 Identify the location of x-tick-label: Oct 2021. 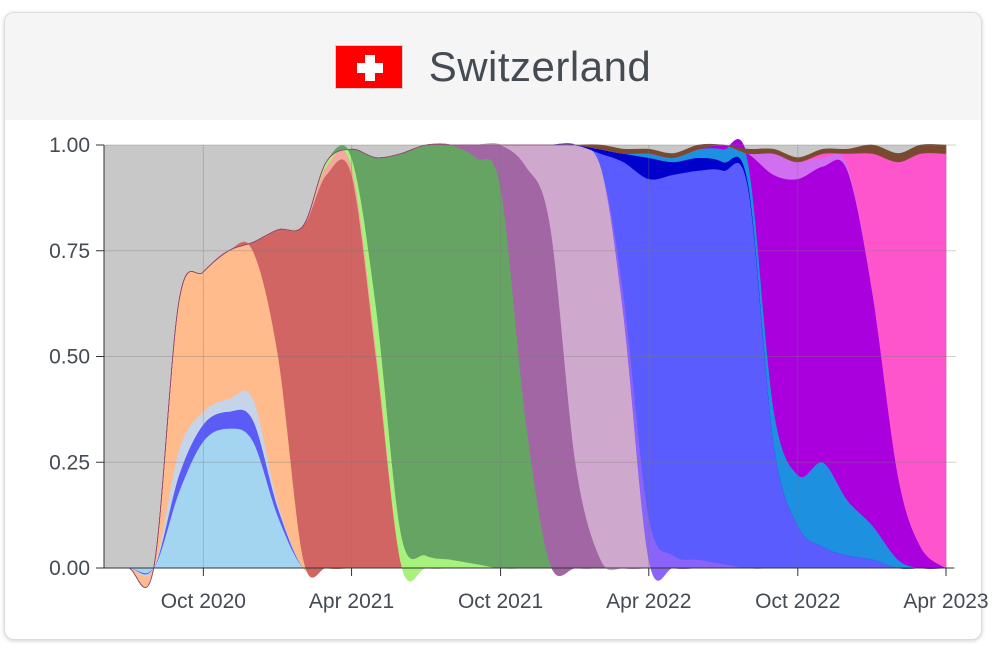
(500, 601).